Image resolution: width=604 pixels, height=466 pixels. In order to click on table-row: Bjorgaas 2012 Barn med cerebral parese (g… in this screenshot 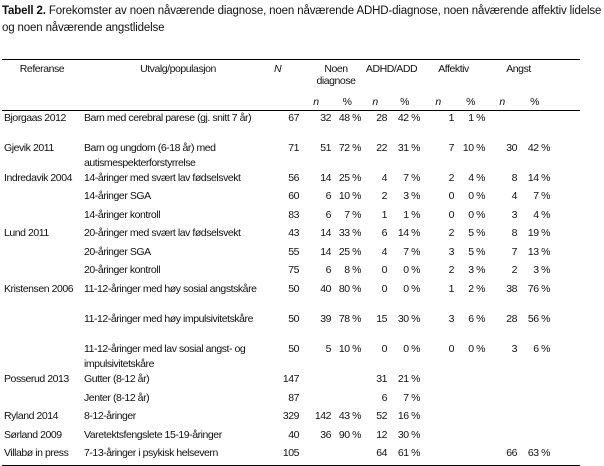, I will do `click(291, 126)`.